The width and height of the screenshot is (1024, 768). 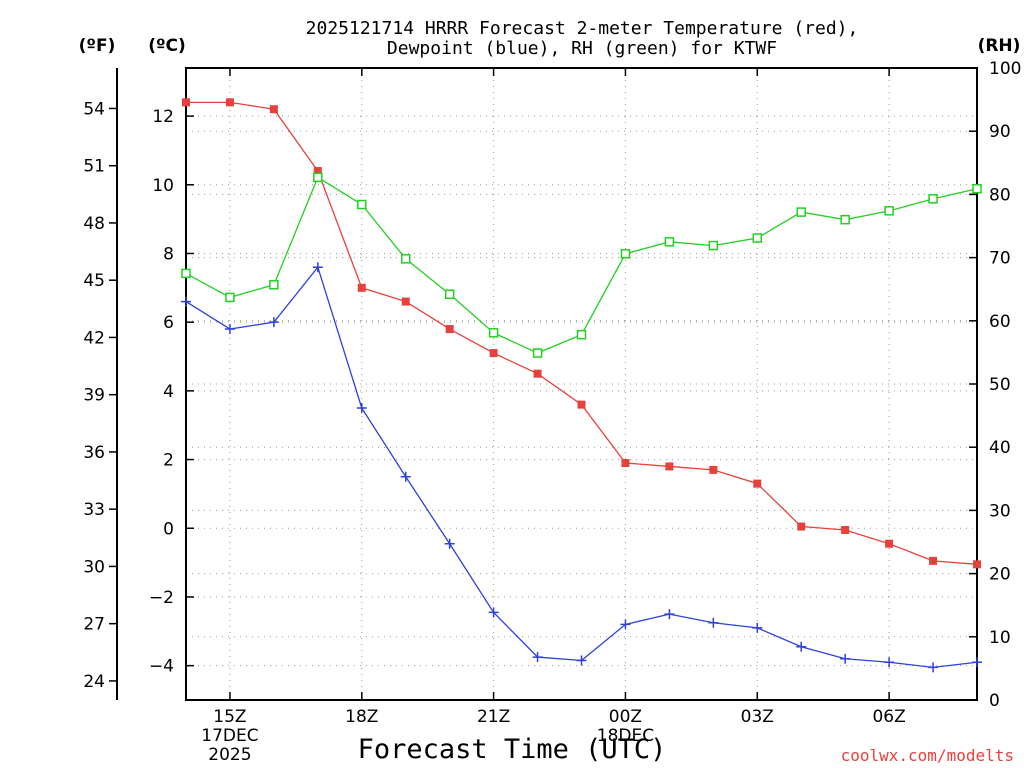 I want to click on f-tick-label: 48, so click(x=94, y=224).